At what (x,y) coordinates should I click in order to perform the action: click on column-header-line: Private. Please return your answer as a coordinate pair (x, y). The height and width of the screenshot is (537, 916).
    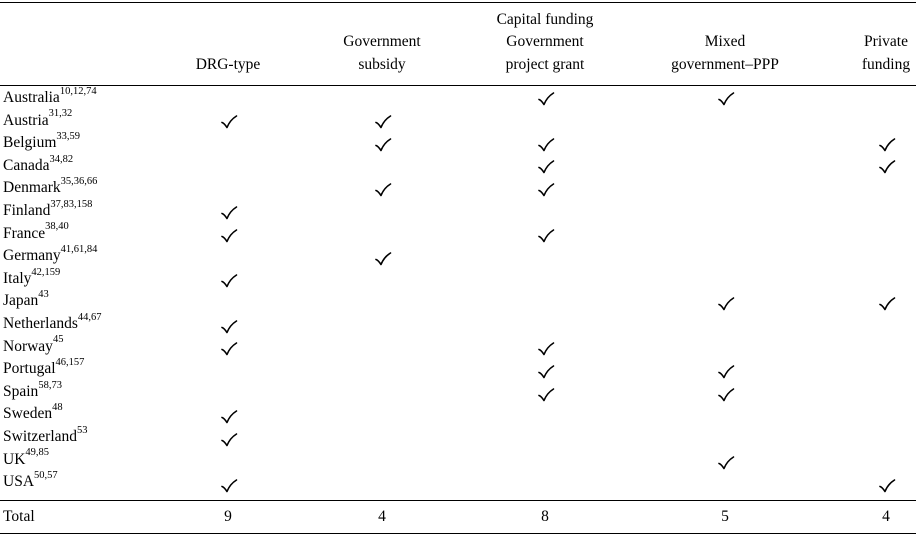
    Looking at the image, I should click on (886, 41).